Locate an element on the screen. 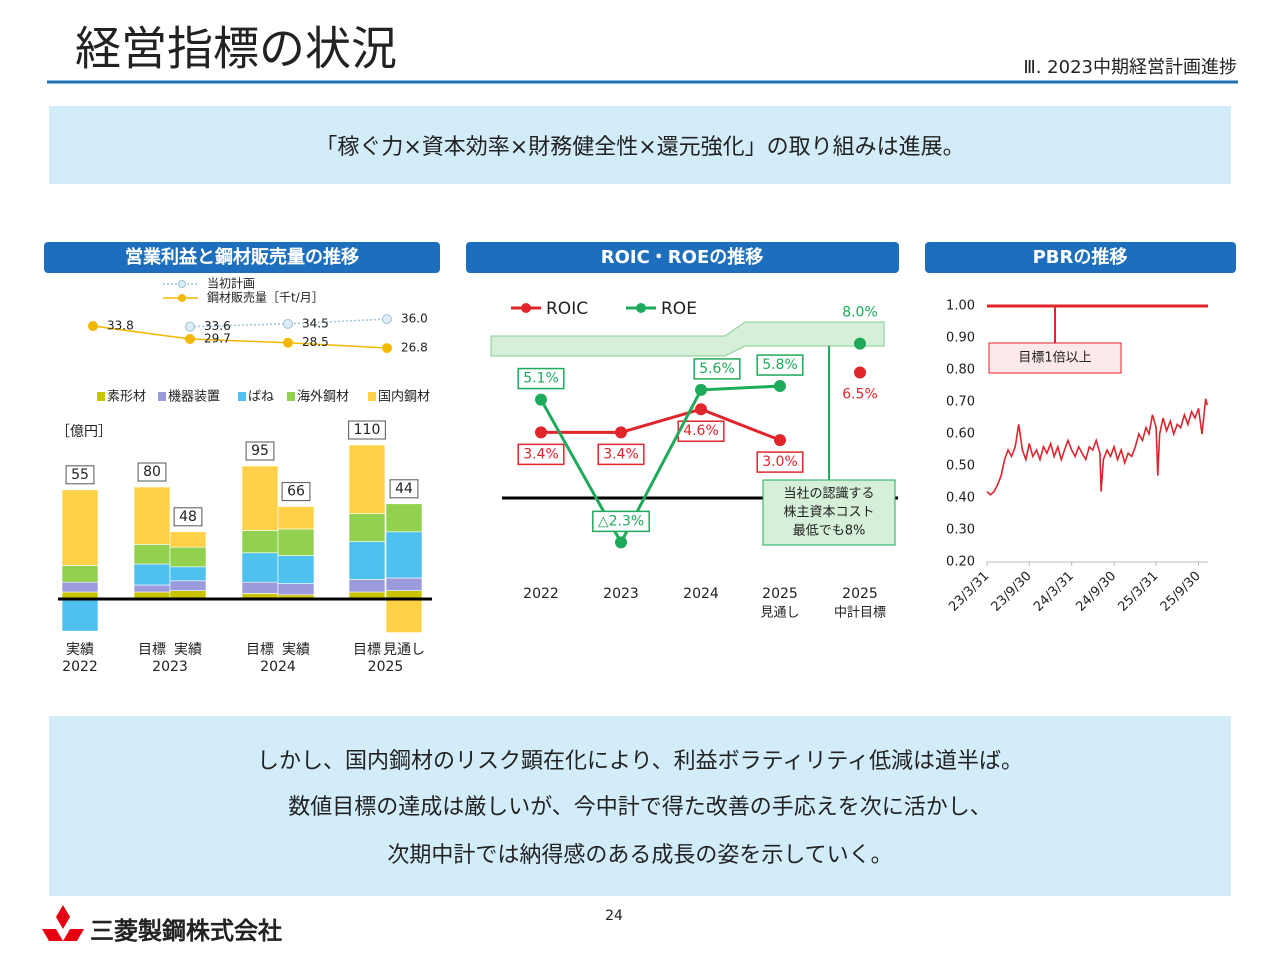 The image size is (1280, 954). message-line: 数値目標の達成は厳しいが、今中計で得た改善の手応えを次に活かし、 is located at coordinates (640, 807).